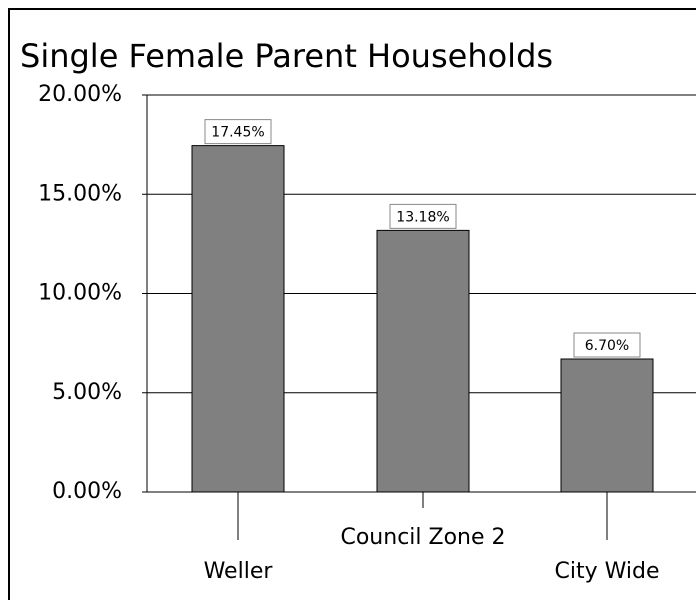 The image size is (696, 600). I want to click on value-label: 6.70%, so click(607, 346).